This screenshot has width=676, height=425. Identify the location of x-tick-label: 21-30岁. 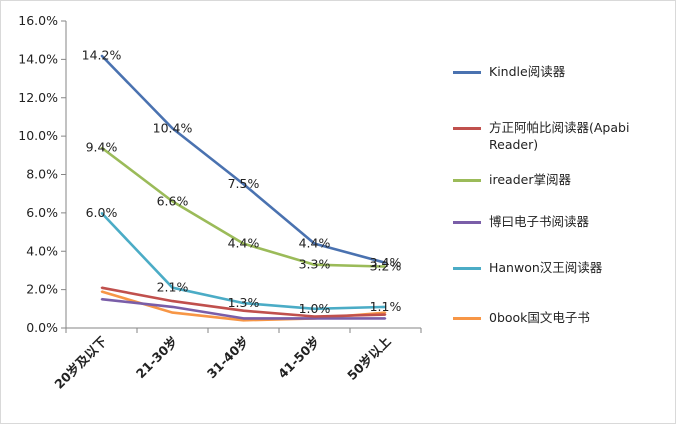
(157, 358).